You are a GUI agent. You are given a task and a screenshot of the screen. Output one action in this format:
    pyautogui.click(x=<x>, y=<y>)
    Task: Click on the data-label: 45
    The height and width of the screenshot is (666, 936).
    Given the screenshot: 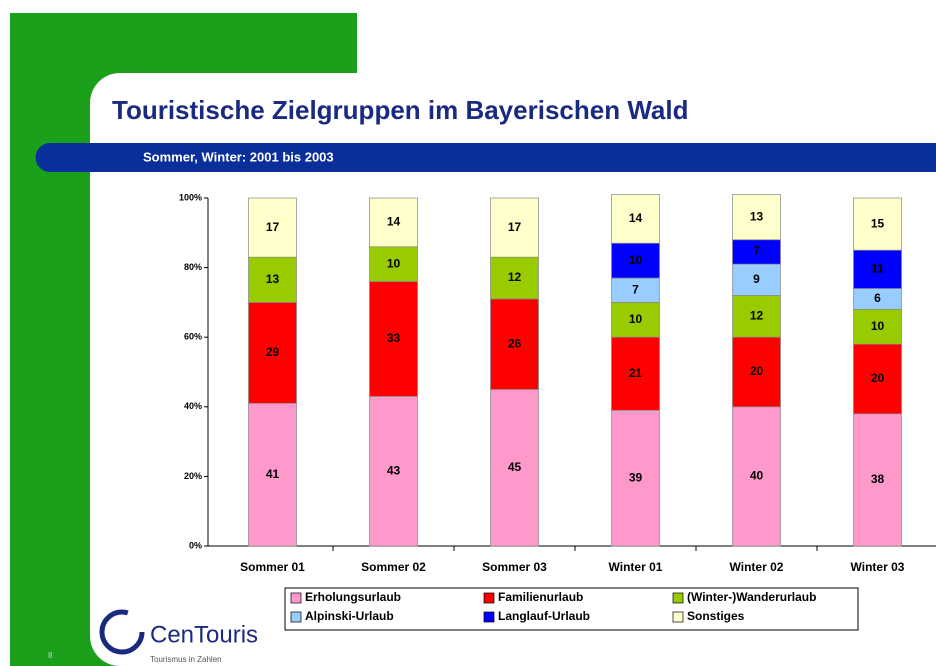 What is the action you would take?
    pyautogui.click(x=515, y=467)
    